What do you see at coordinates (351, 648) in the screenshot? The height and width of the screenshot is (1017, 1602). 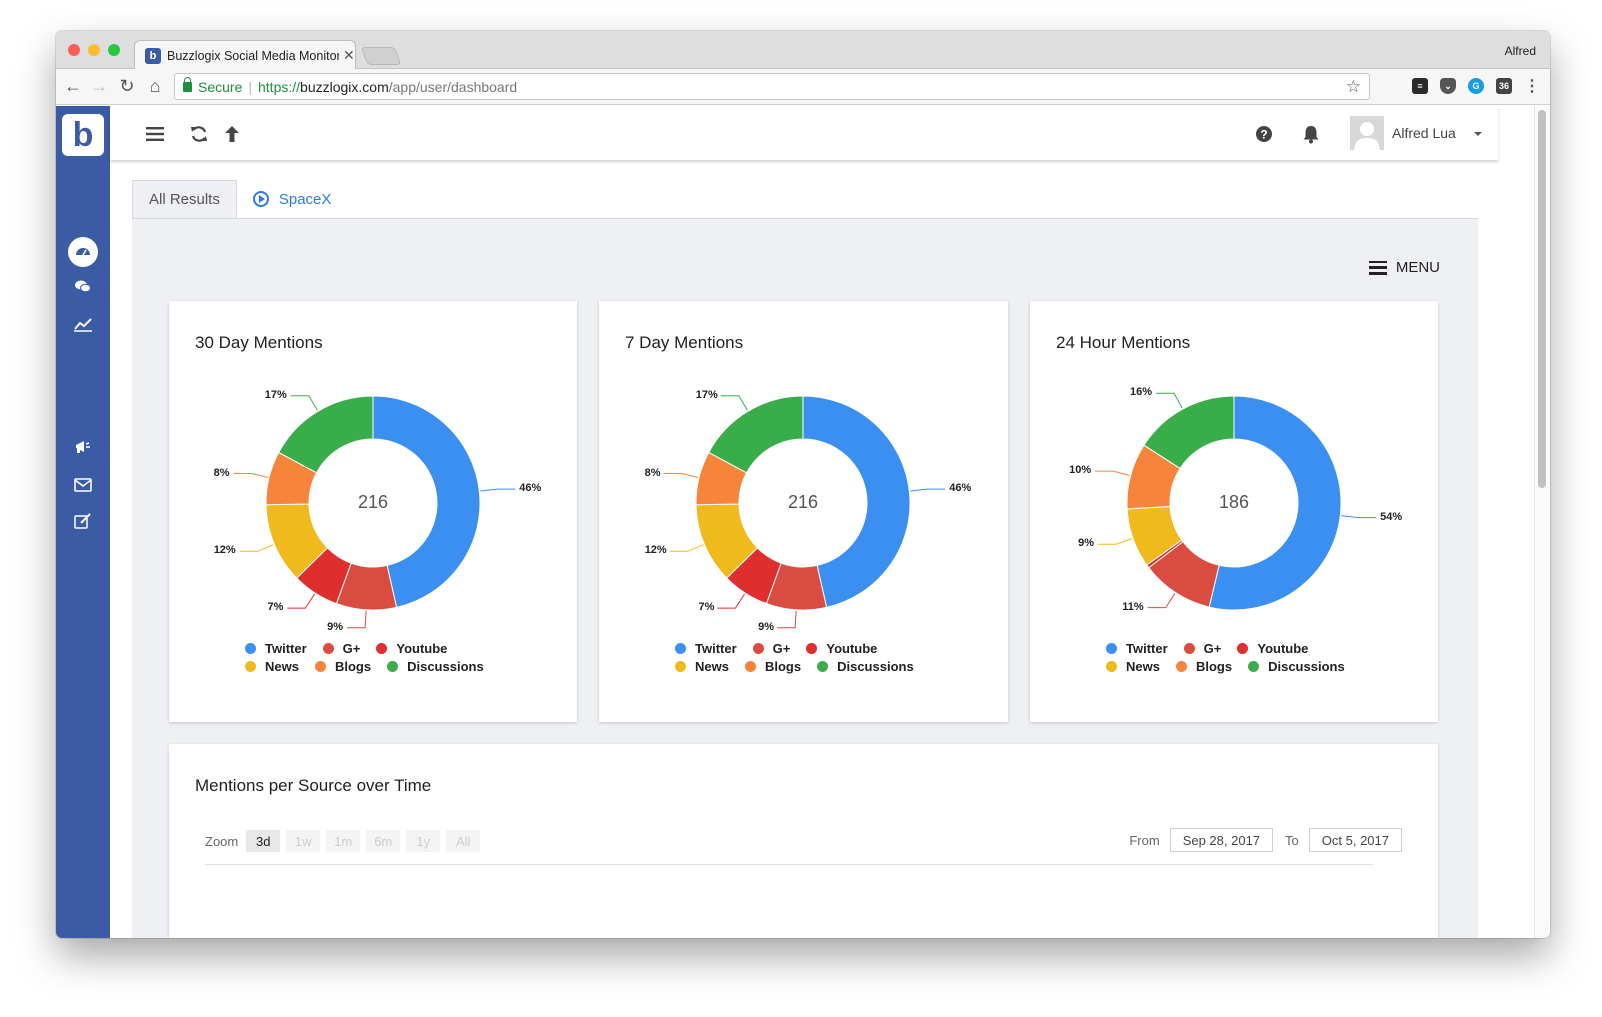 I see `legend-label: G+` at bounding box center [351, 648].